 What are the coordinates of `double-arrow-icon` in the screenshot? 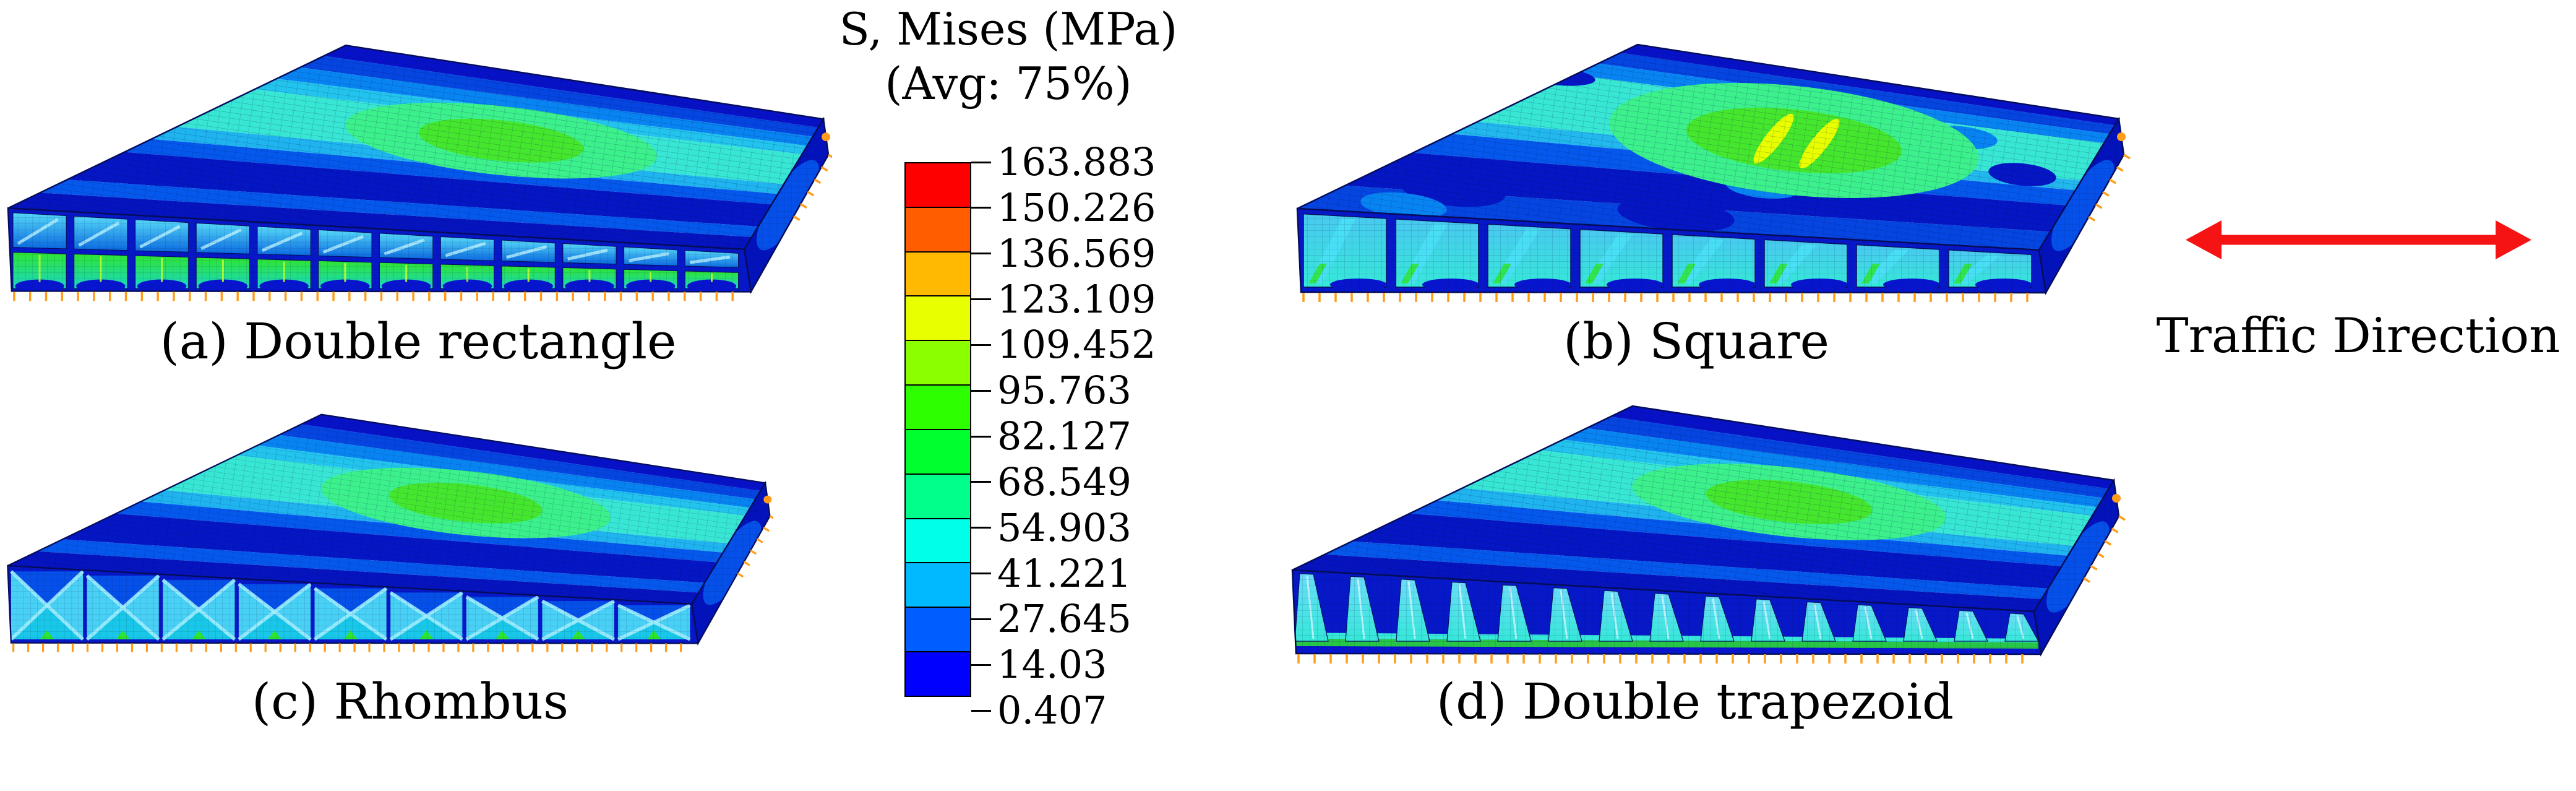 It's located at (2358, 240).